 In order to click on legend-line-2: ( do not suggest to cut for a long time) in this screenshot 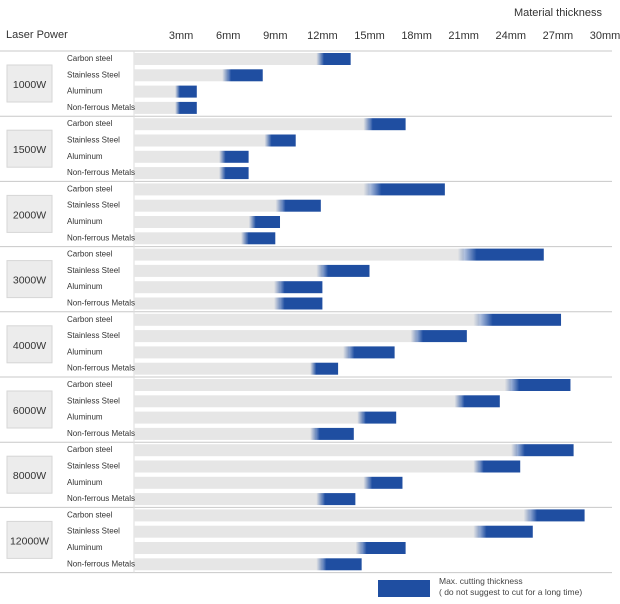, I will do `click(510, 592)`.